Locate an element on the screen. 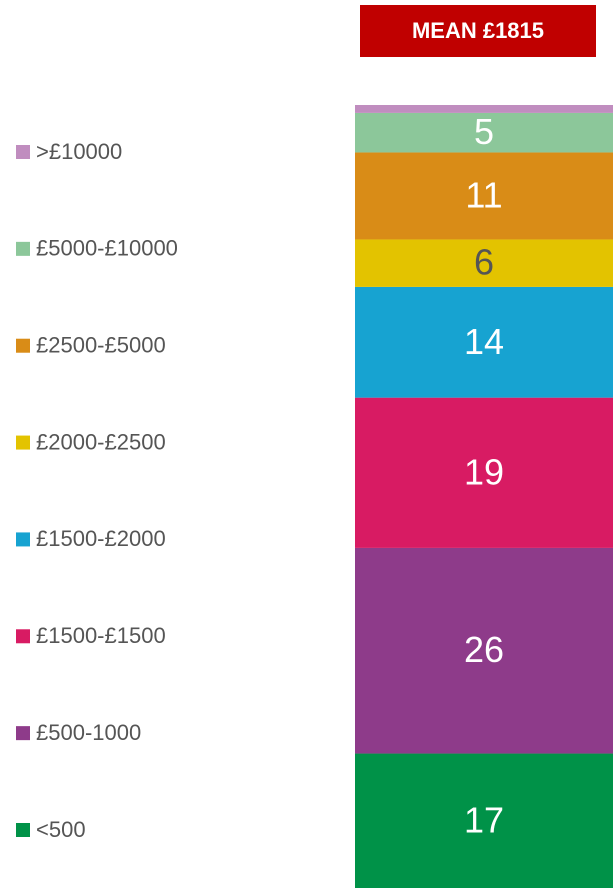 This screenshot has height=890, width=613. legend-label: >£10000 is located at coordinates (79, 151).